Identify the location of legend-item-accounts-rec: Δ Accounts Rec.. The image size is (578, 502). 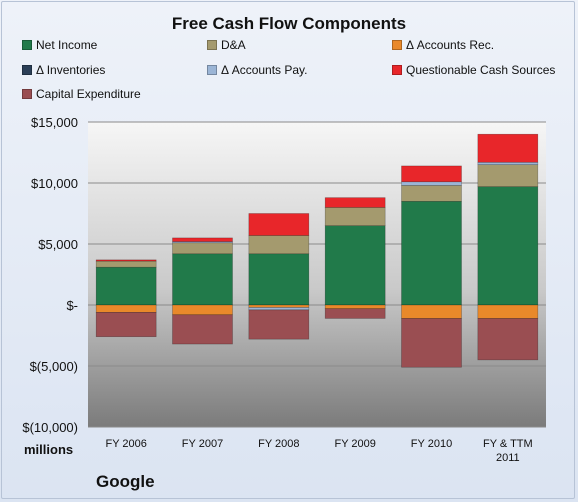
(443, 45).